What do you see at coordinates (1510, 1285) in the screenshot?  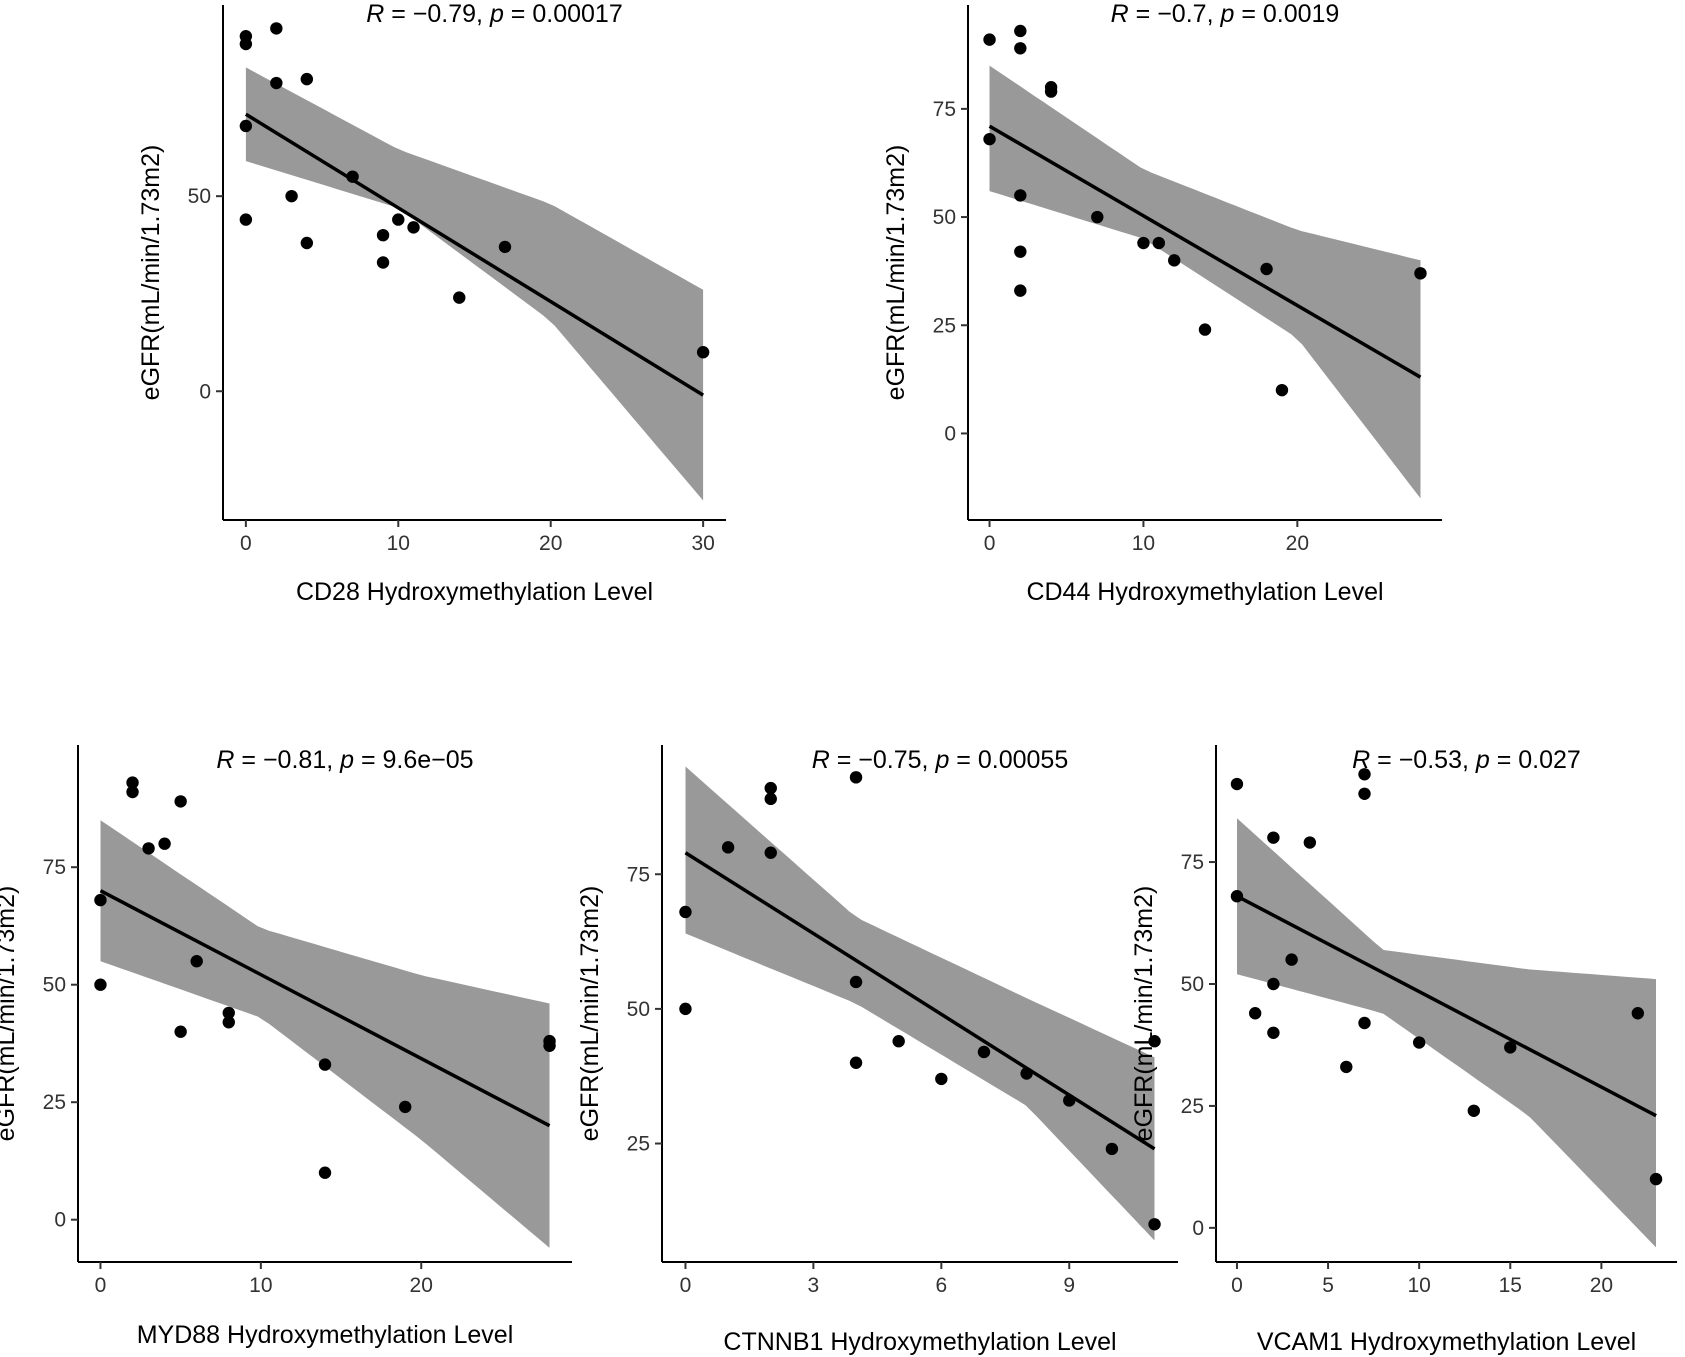 I see `x-tick-label: 15` at bounding box center [1510, 1285].